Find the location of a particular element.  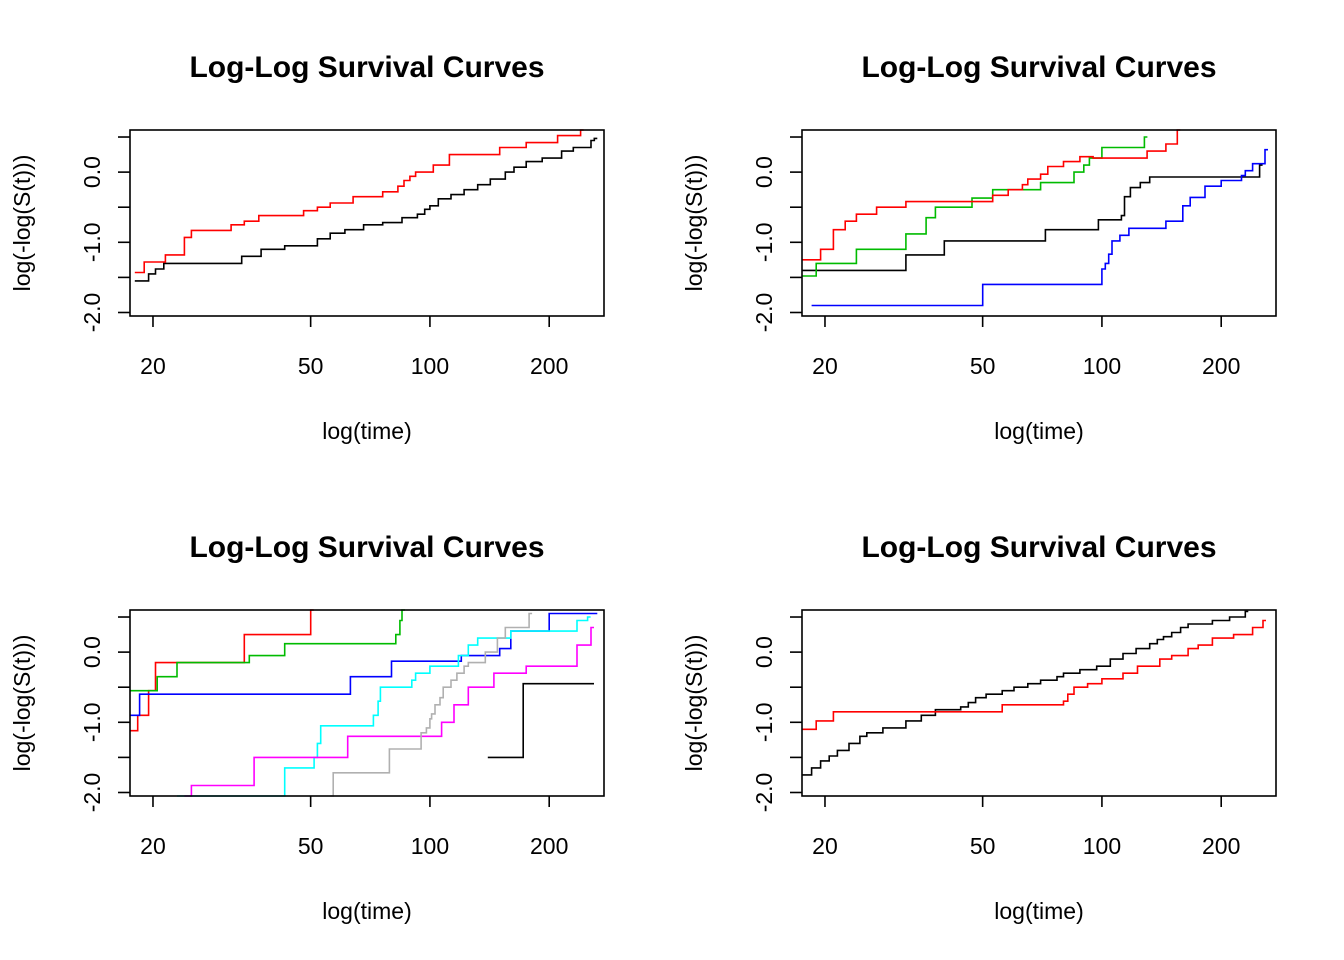

panel-2-x-axis-label: log(time) is located at coordinates (1038, 431).